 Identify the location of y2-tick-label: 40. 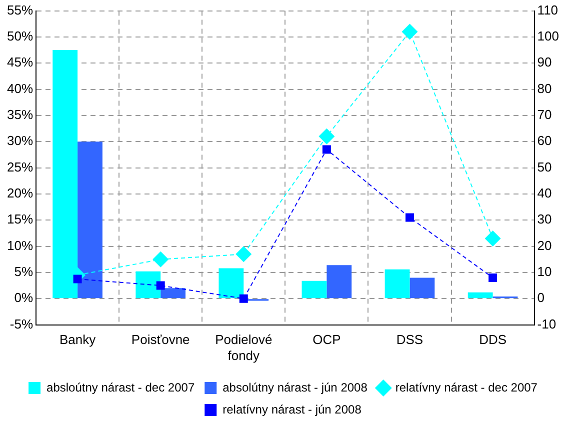
(544, 193).